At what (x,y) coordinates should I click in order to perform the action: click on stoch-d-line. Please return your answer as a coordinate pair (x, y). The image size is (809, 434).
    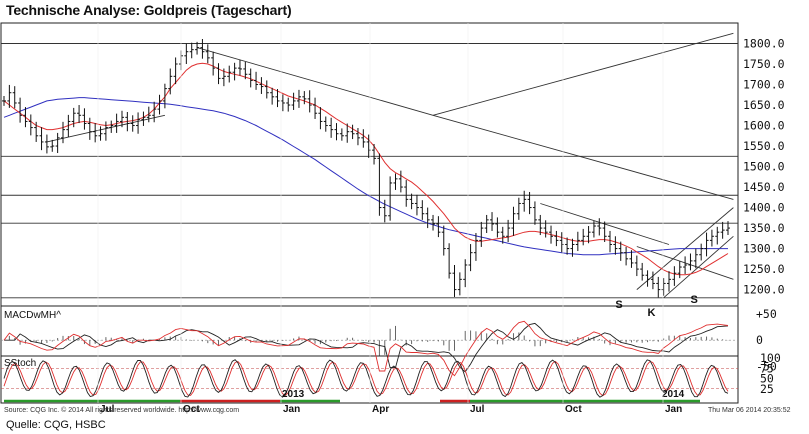
    Looking at the image, I should click on (366, 378).